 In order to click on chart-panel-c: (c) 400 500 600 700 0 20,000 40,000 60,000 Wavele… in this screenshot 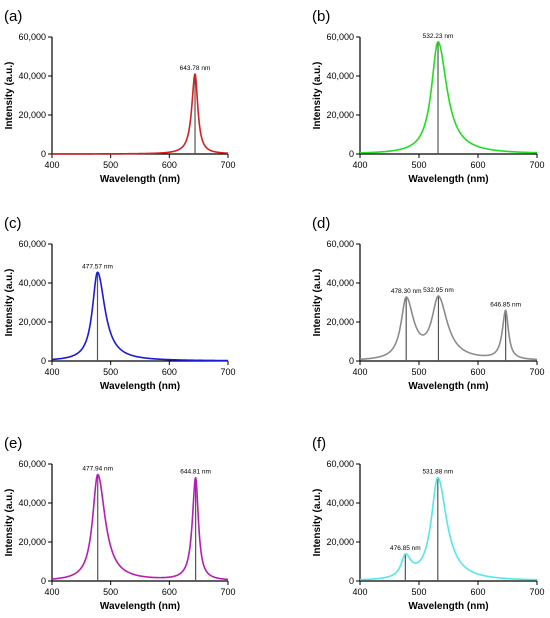, I will do `click(120, 303)`.